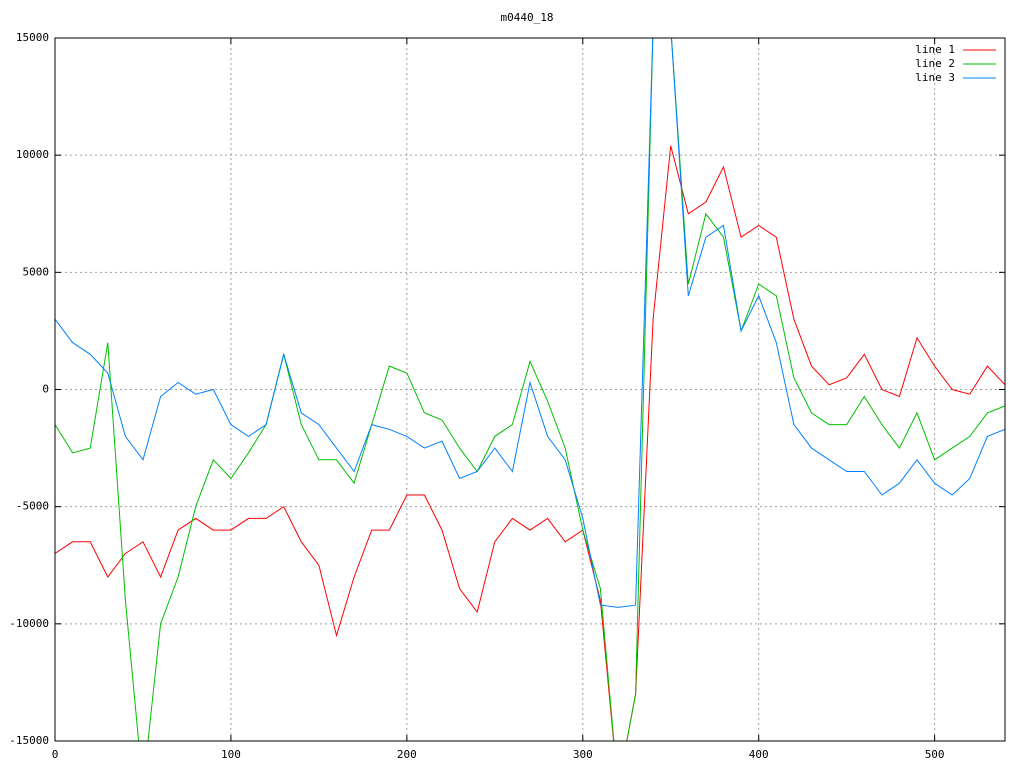 This screenshot has height=768, width=1024. What do you see at coordinates (527, 17) in the screenshot?
I see `chart-title: m0440_18` at bounding box center [527, 17].